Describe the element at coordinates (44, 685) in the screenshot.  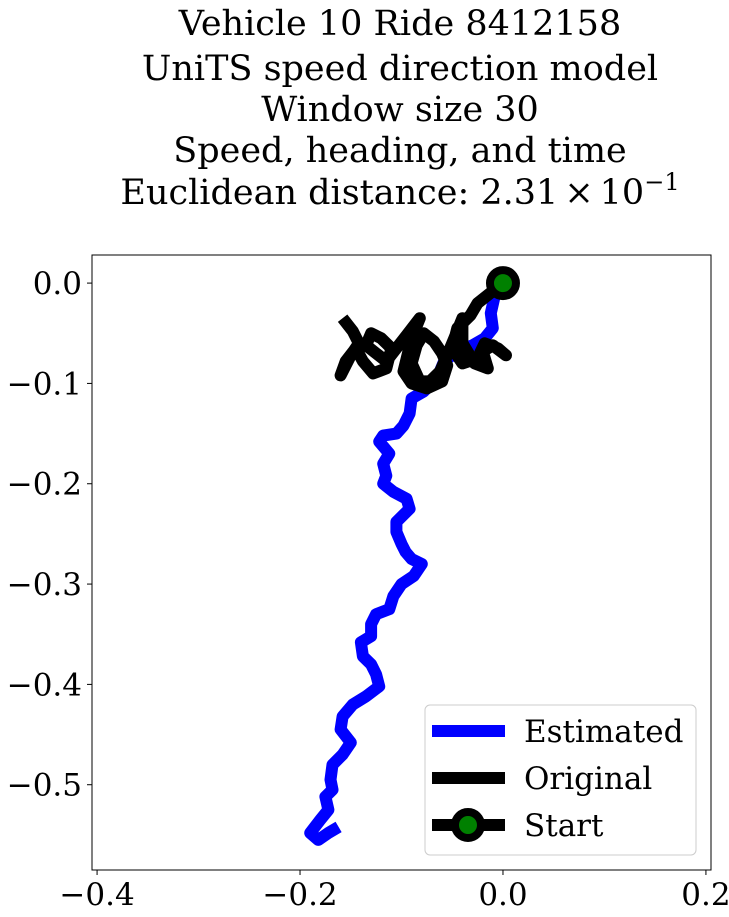
I see `y-tick-label: −0.4` at that location.